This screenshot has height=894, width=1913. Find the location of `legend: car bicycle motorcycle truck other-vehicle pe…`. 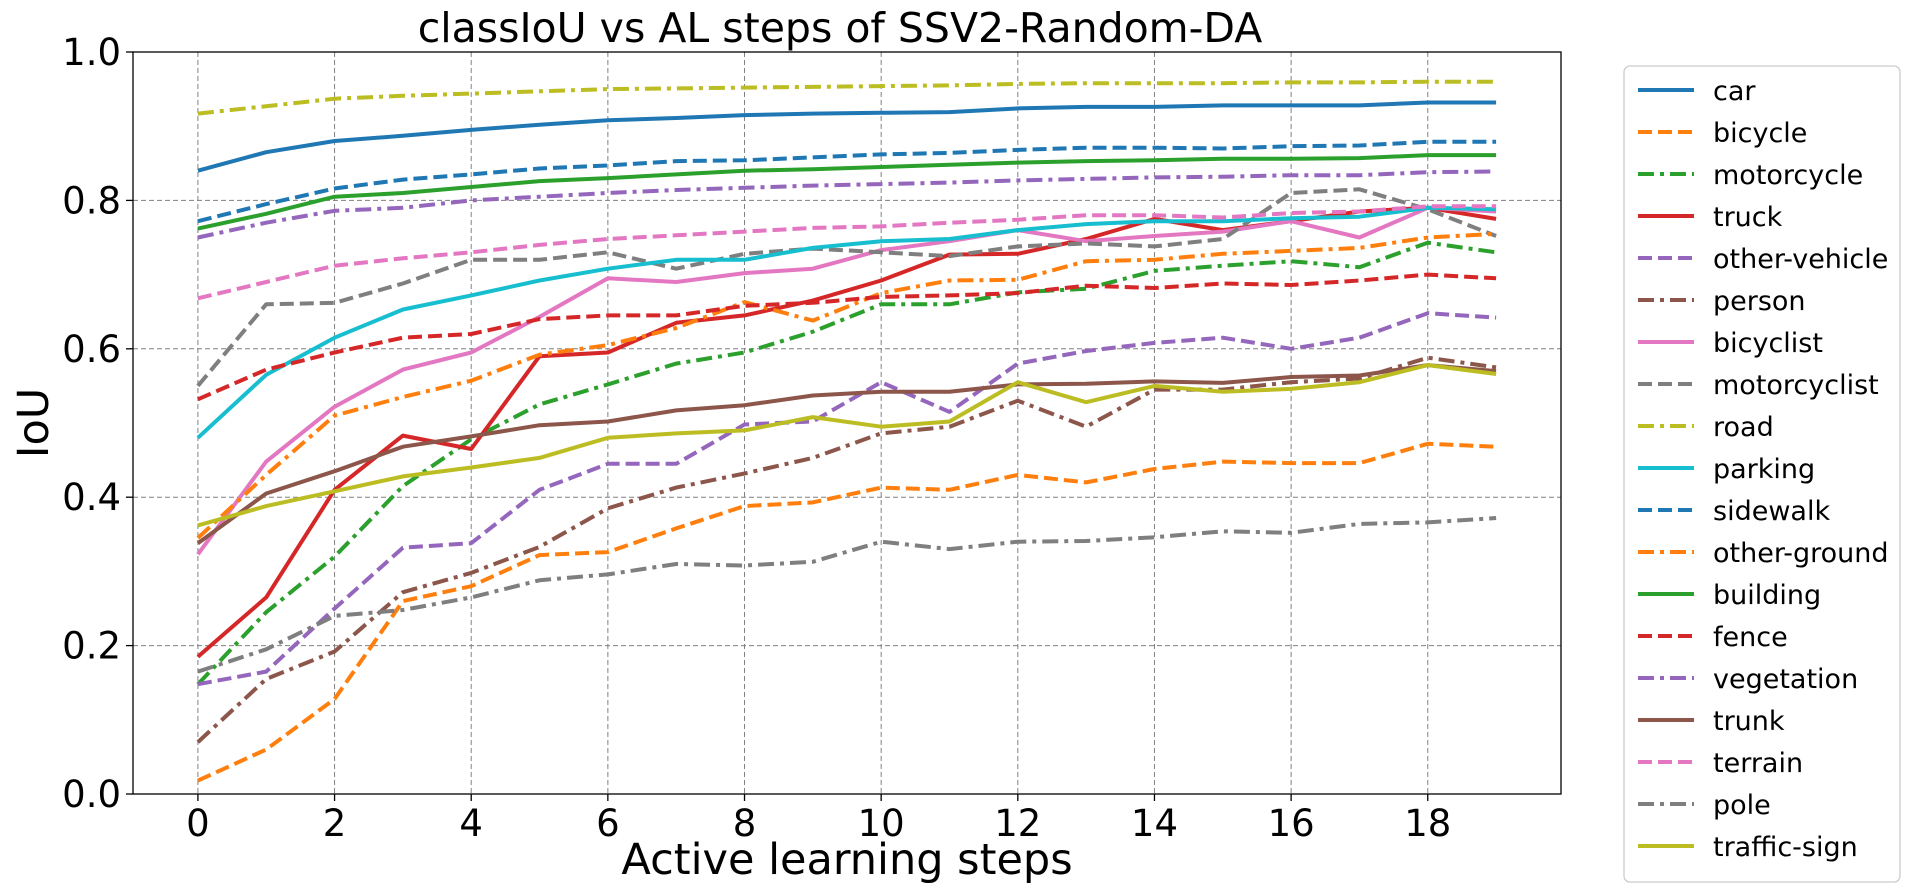

legend: car bicycle motorcycle truck other-vehicle pe… is located at coordinates (1762, 474).